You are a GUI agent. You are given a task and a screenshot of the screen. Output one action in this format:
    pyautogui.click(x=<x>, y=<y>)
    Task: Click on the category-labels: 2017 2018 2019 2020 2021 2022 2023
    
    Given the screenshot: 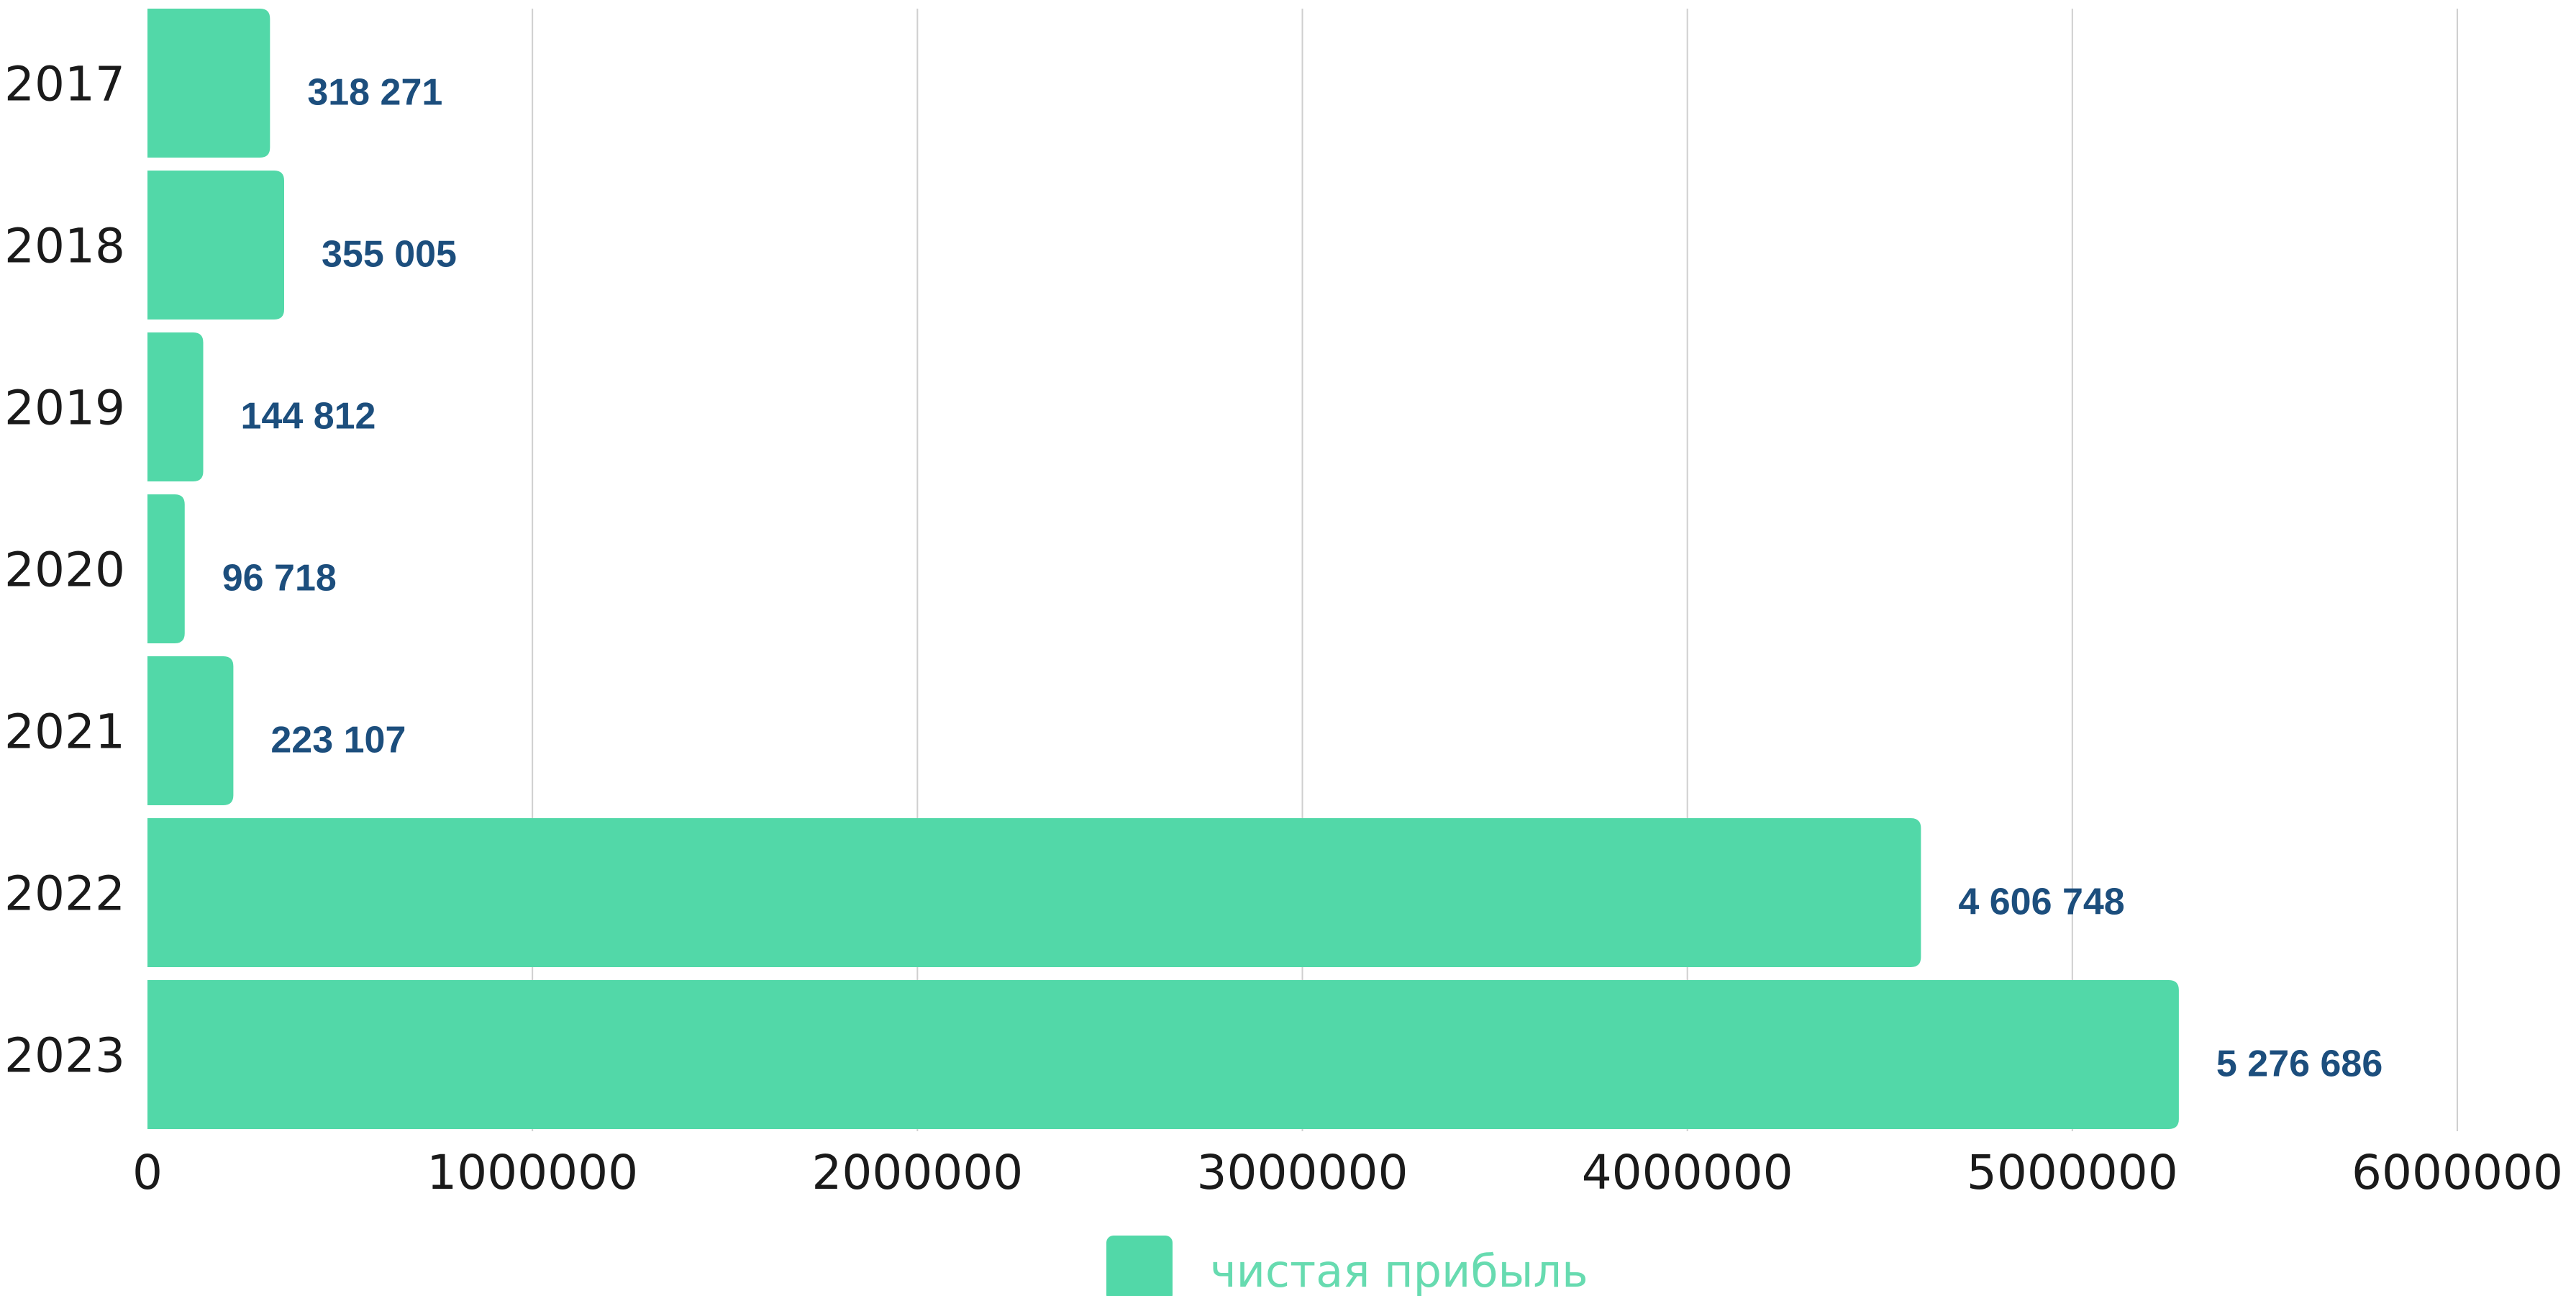 What is the action you would take?
    pyautogui.click(x=64, y=570)
    